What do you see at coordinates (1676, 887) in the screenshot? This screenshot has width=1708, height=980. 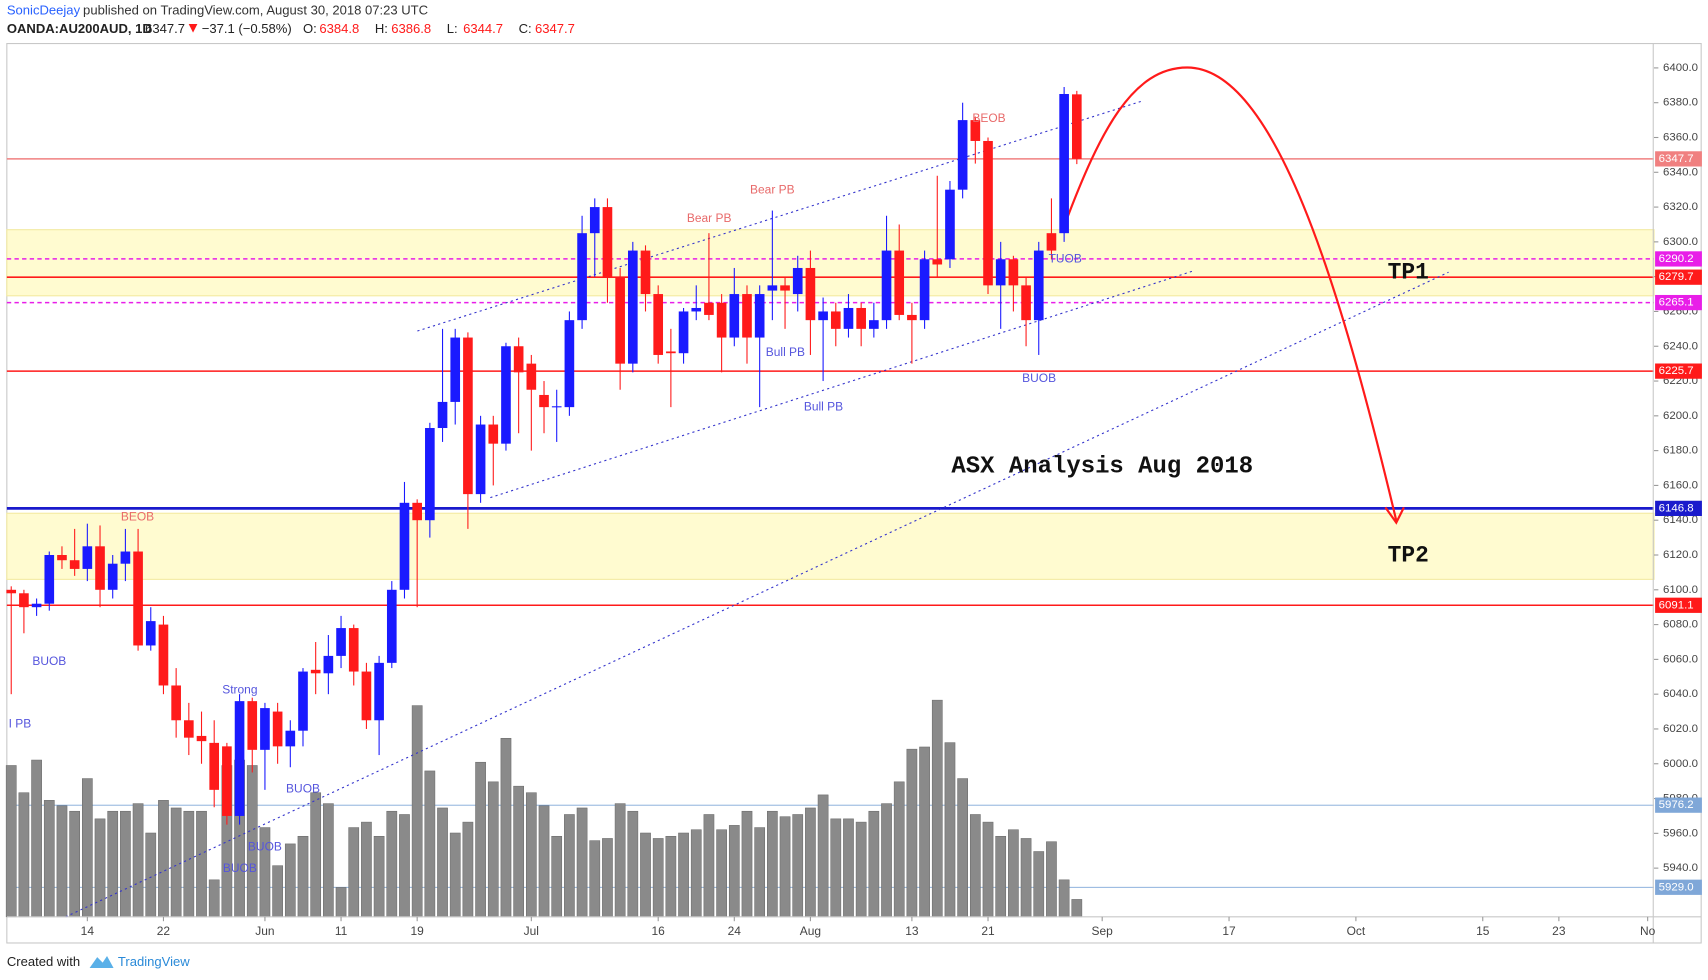 I see `level-label: 5929.0` at bounding box center [1676, 887].